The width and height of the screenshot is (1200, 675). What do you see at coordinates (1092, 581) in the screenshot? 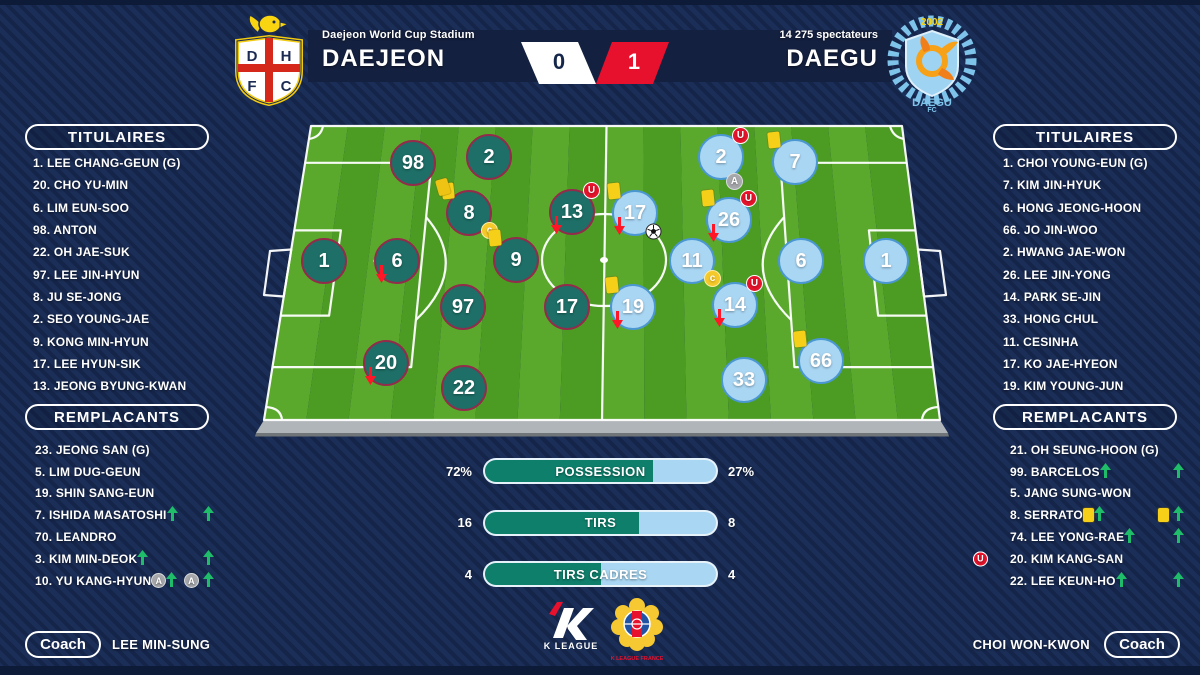
I see `sub-row: 22. LEE KEUN-HO` at bounding box center [1092, 581].